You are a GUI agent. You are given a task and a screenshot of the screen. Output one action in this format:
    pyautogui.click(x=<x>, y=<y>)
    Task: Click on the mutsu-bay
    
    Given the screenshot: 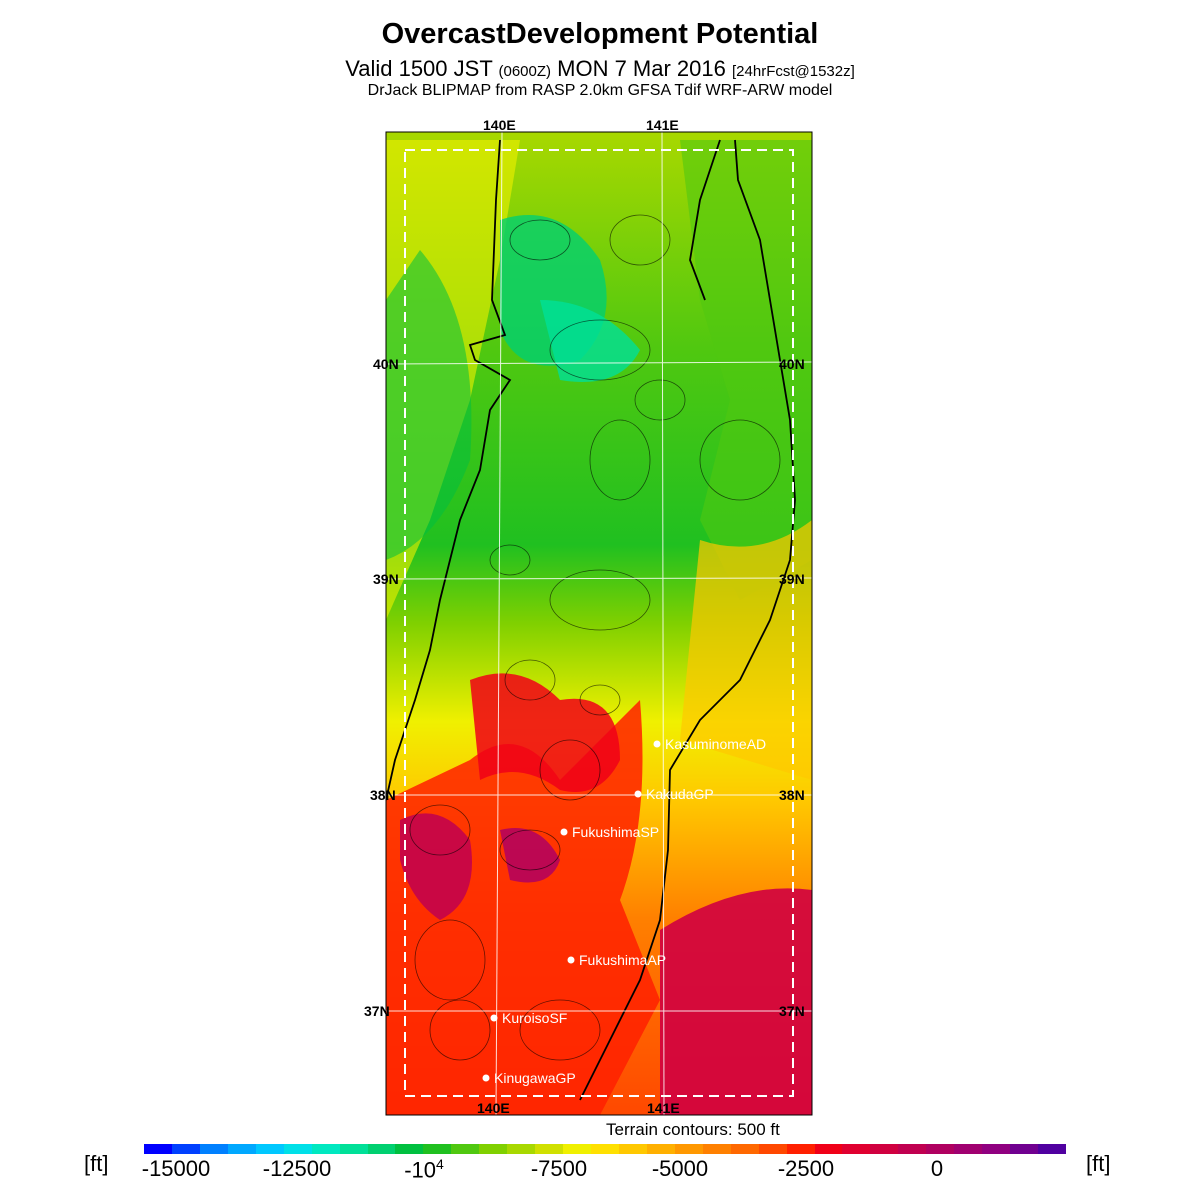 What is the action you would take?
    pyautogui.click(x=705, y=220)
    